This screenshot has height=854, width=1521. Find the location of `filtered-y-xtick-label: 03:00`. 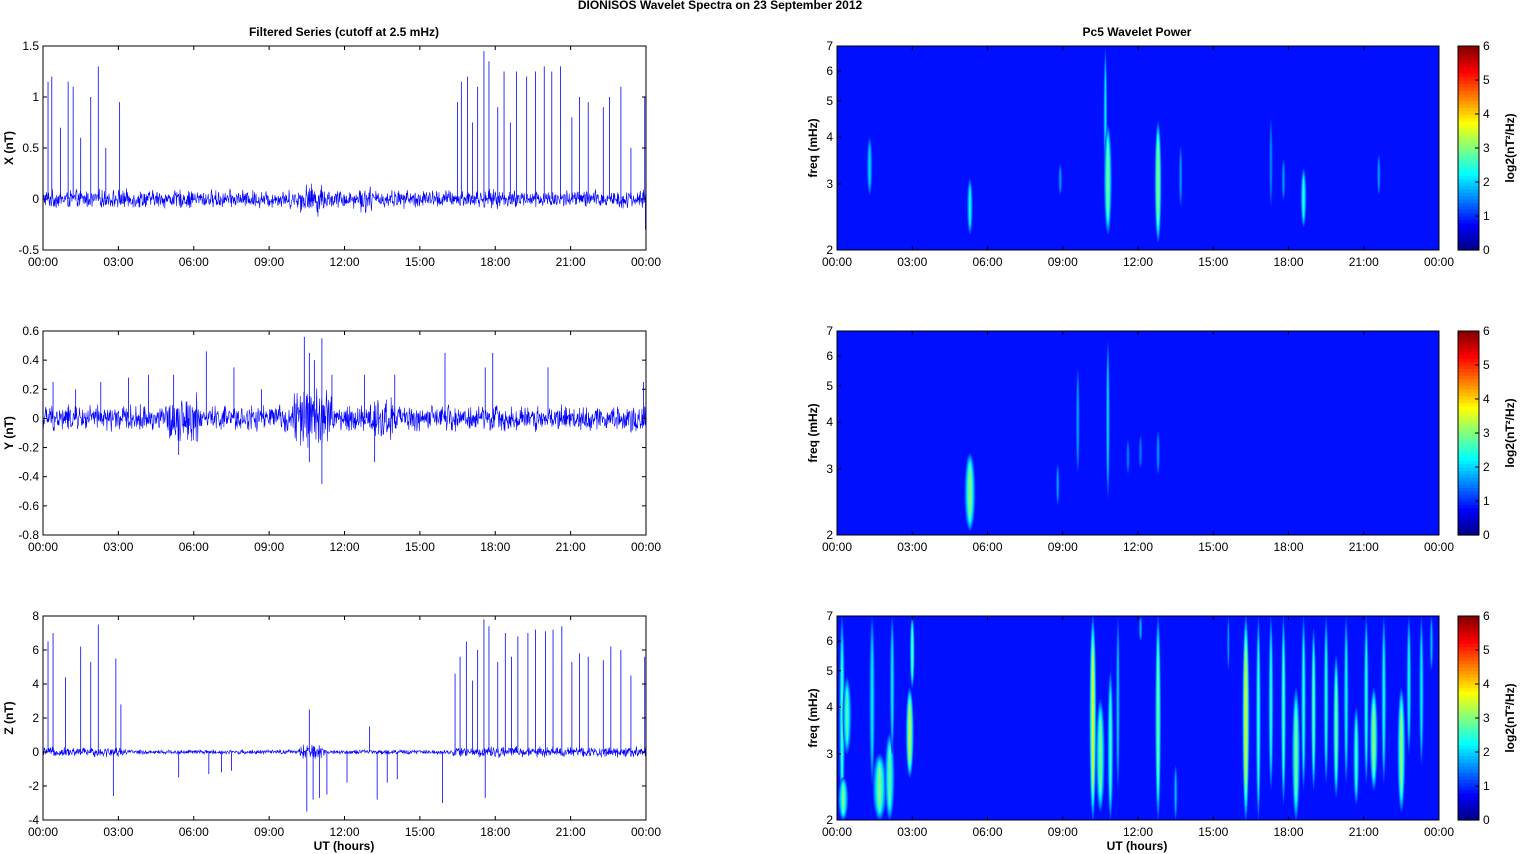

filtered-y-xtick-label: 03:00 is located at coordinates (118, 547).